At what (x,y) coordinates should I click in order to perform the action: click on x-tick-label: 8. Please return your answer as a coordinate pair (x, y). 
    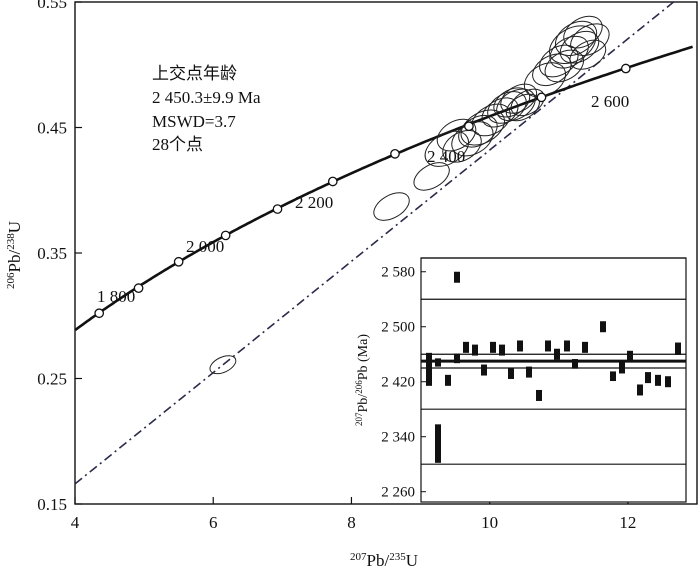
    Looking at the image, I should click on (351, 522).